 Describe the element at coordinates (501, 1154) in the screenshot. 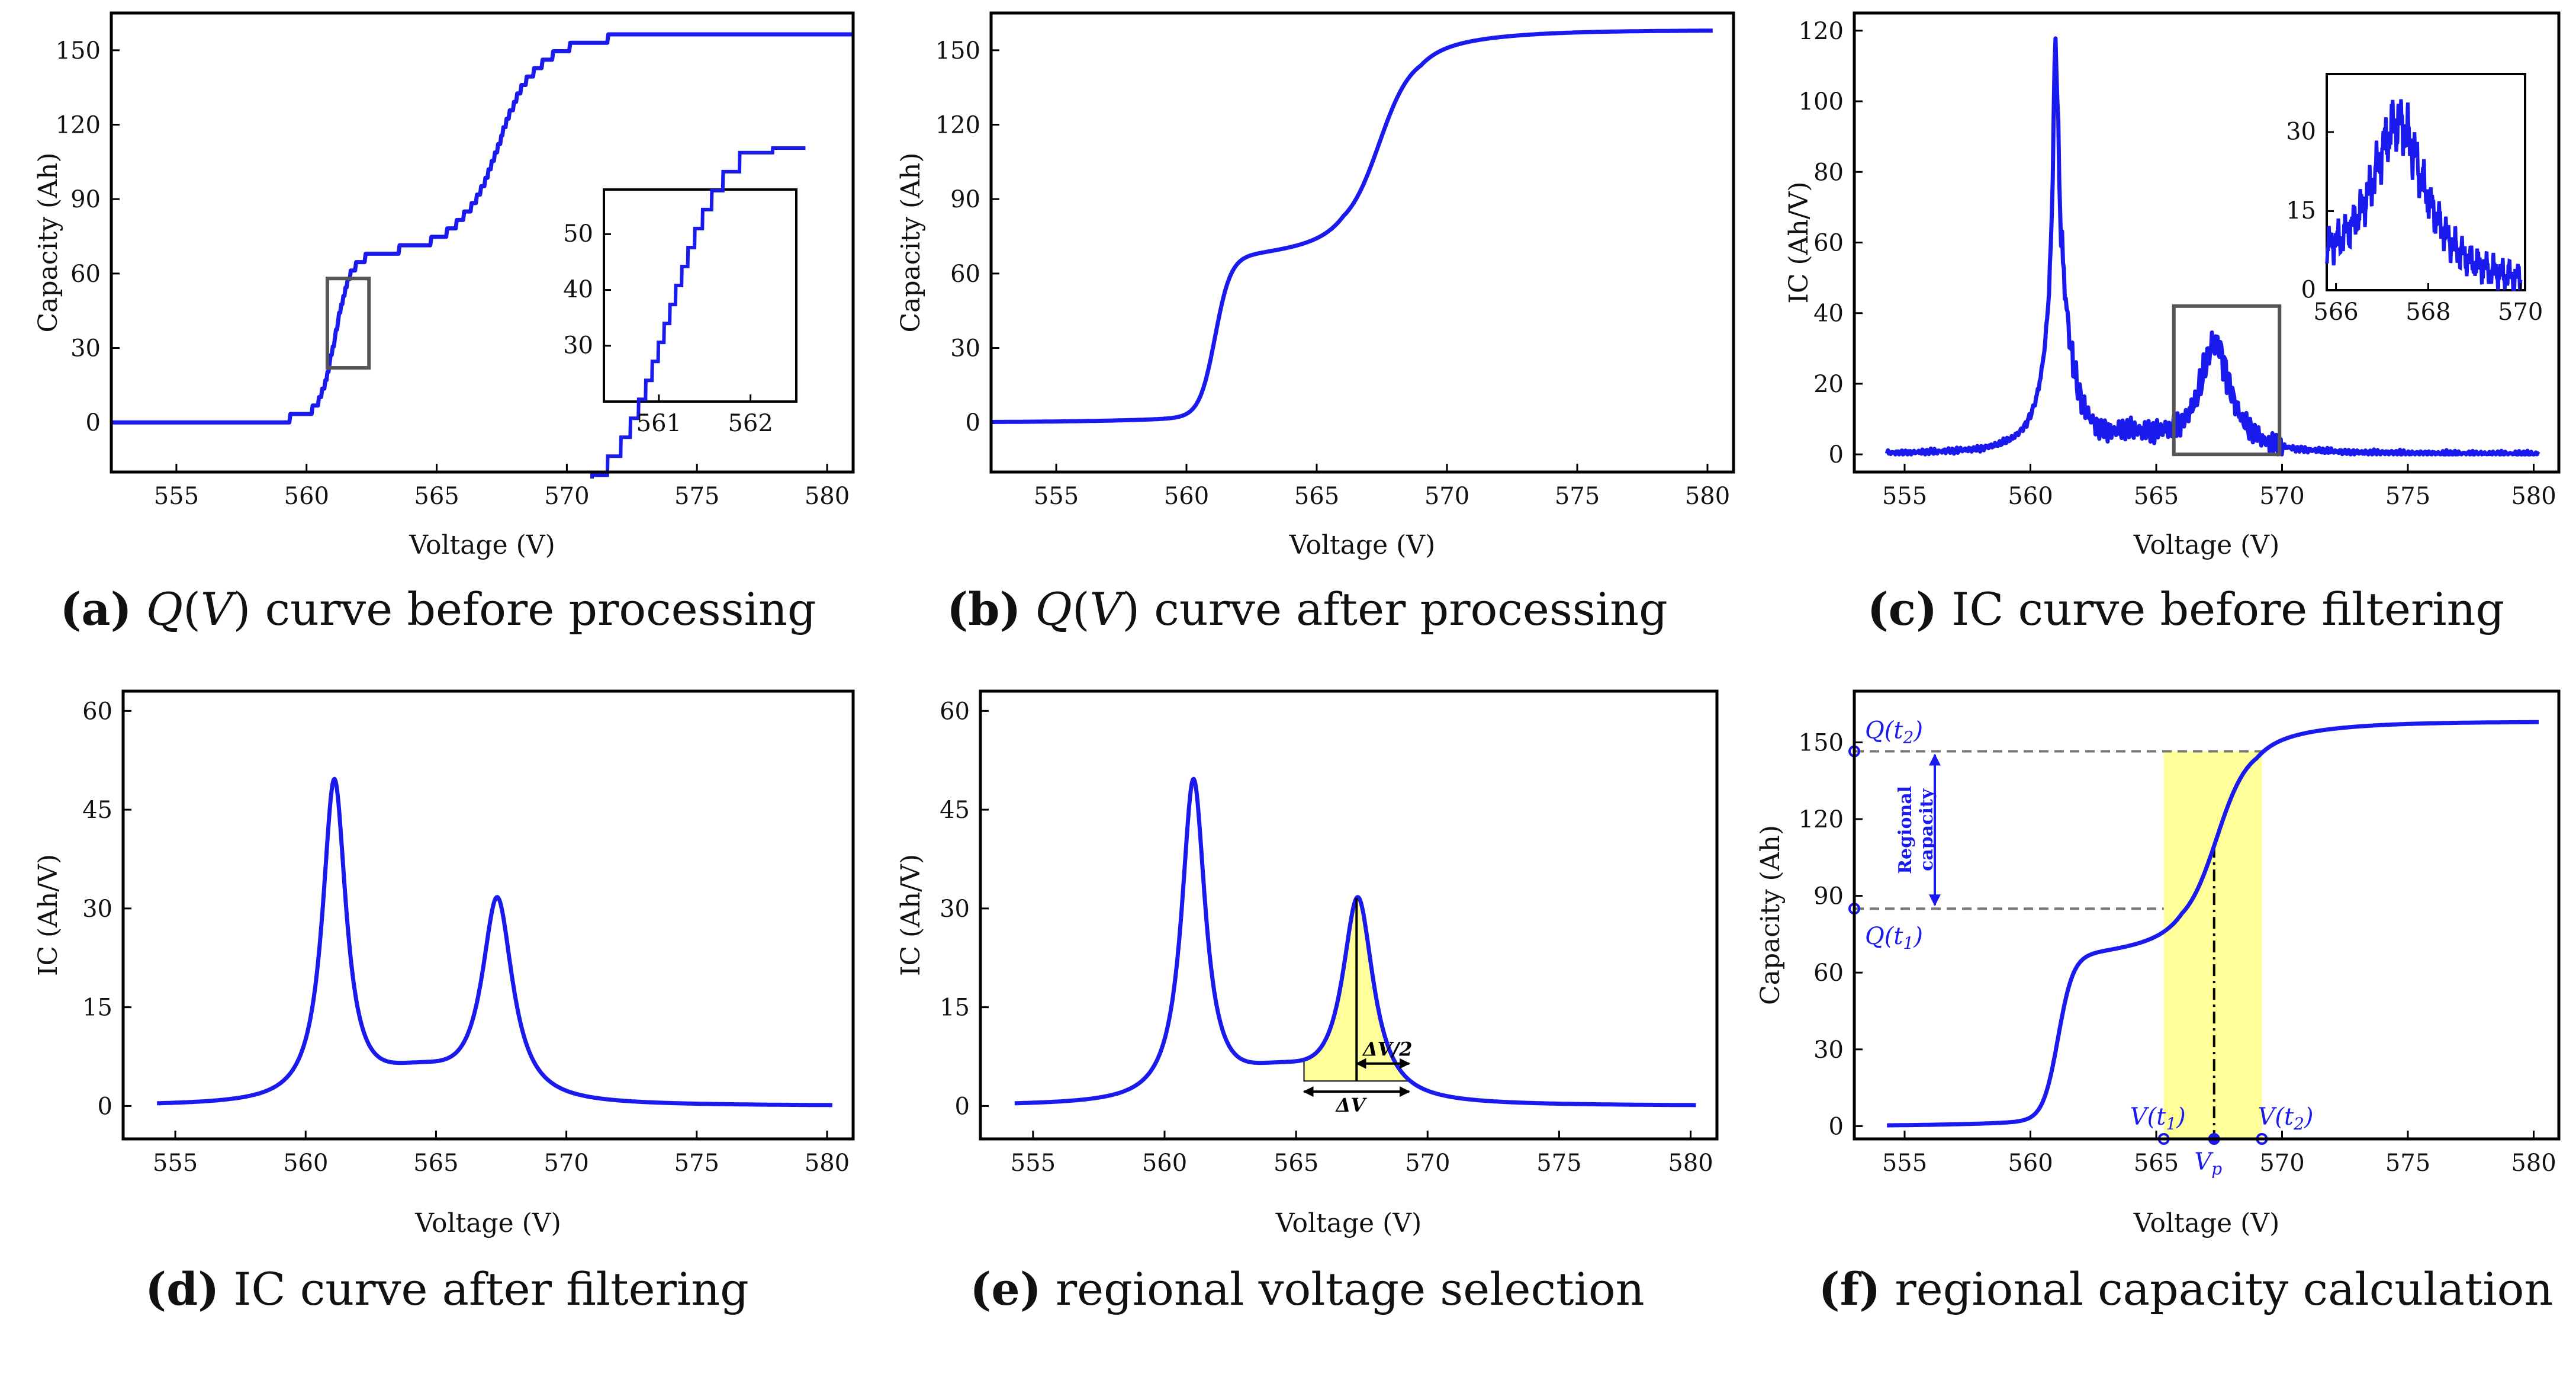

I see `panel-d-xticks: 555 560 565 570 575 580` at that location.